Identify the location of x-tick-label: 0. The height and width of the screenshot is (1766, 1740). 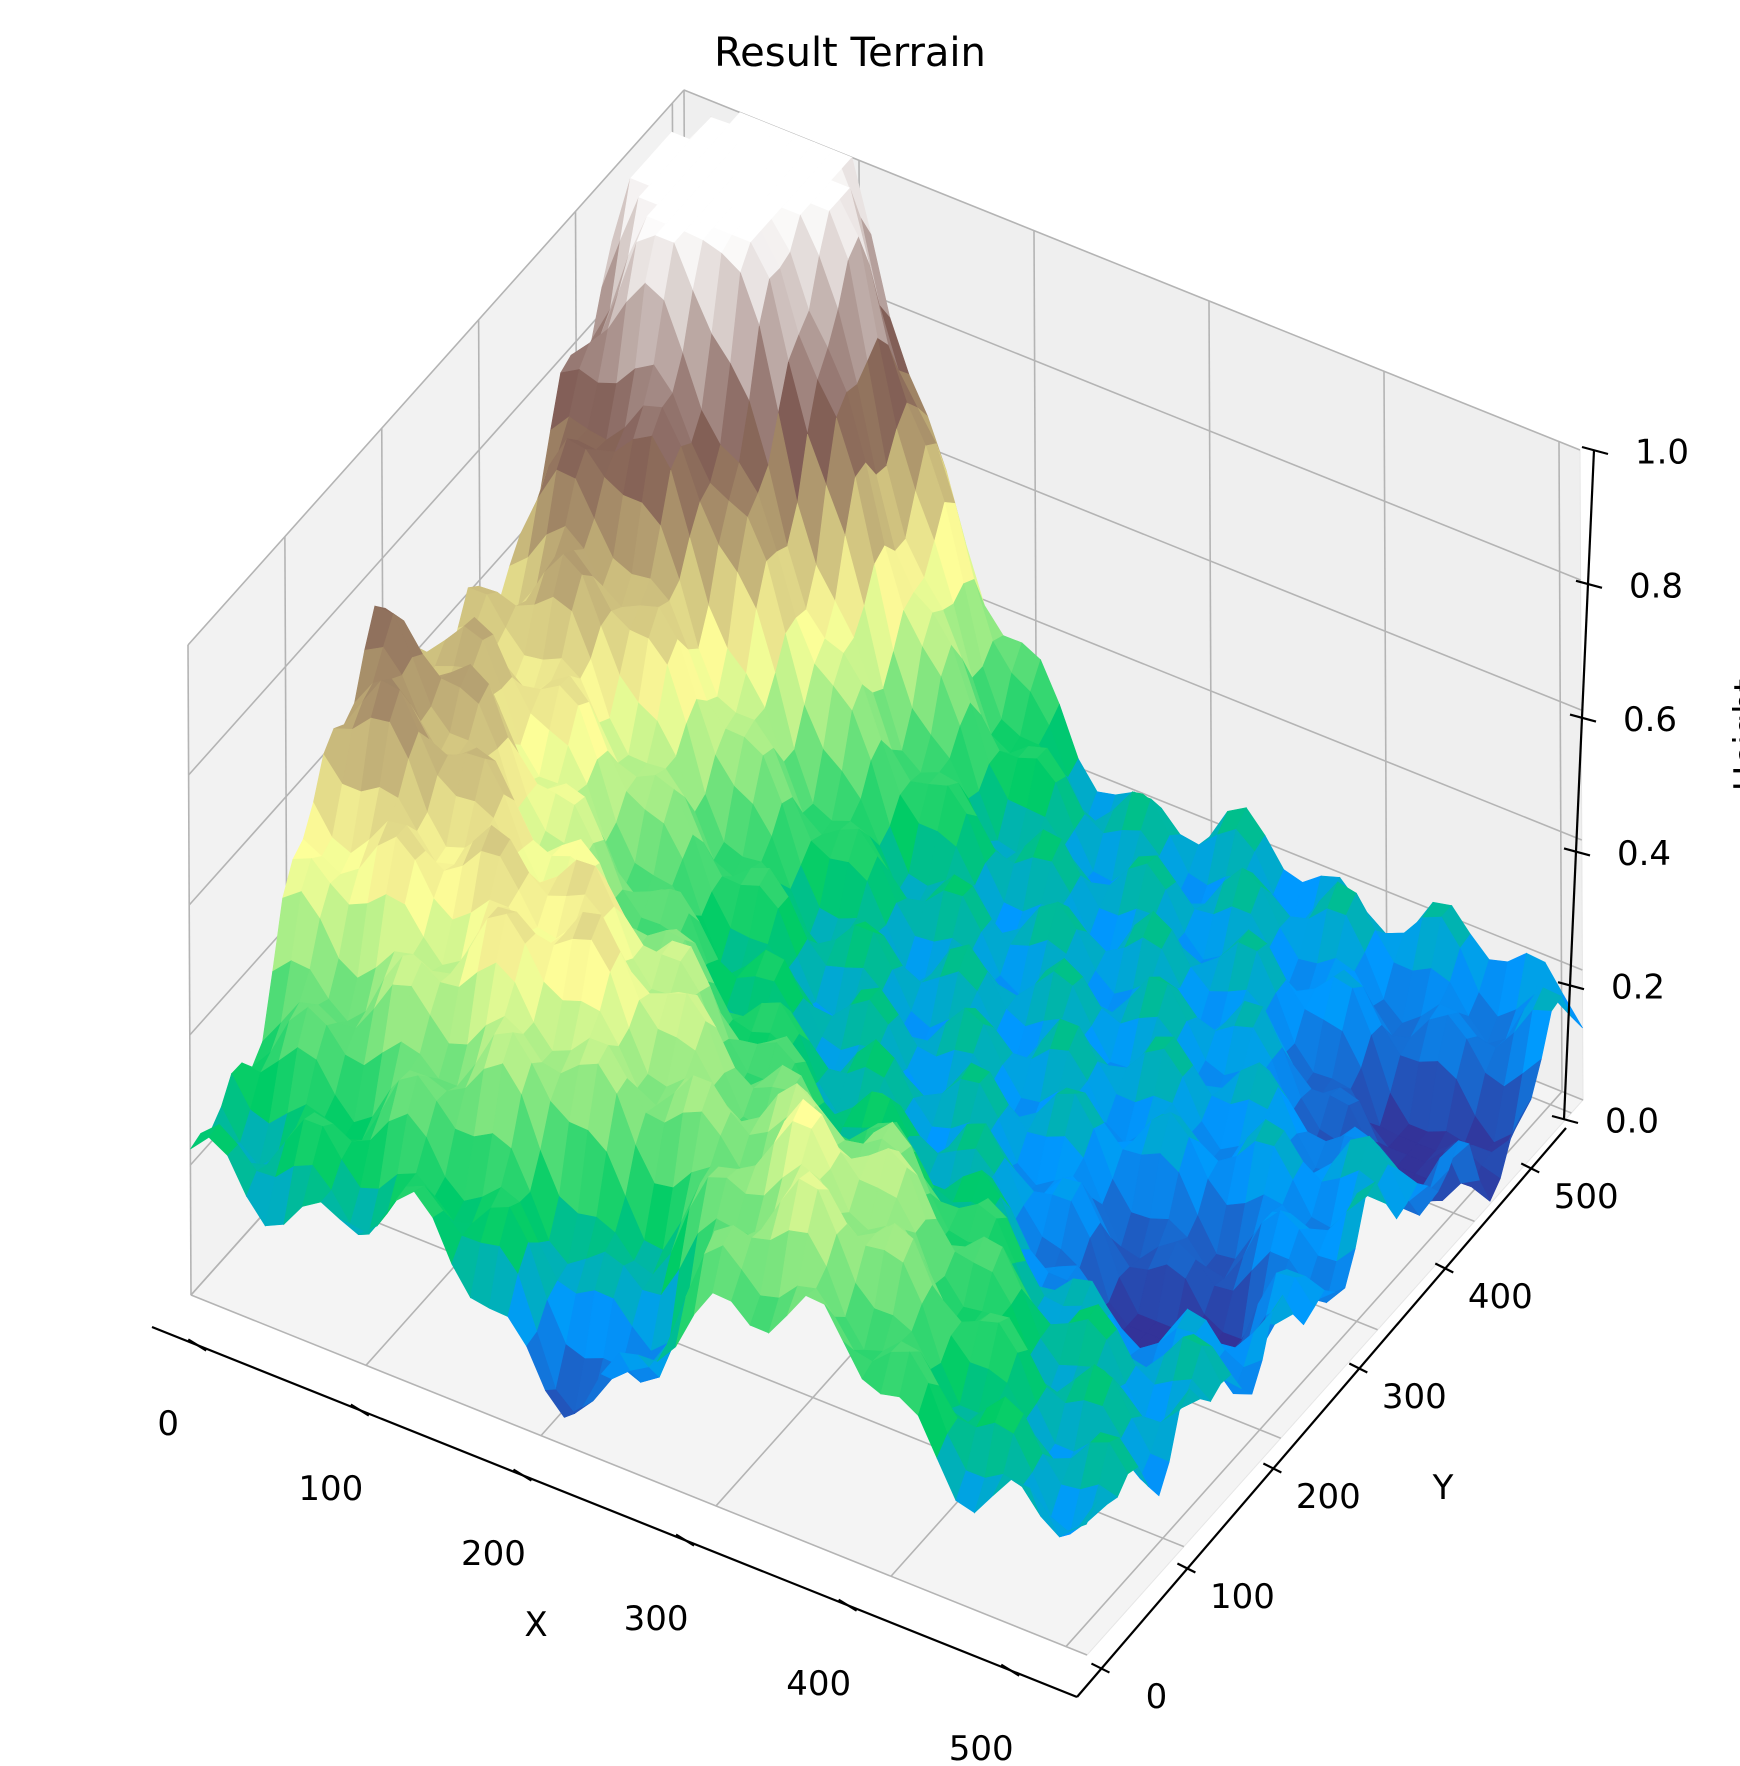
(168, 1424).